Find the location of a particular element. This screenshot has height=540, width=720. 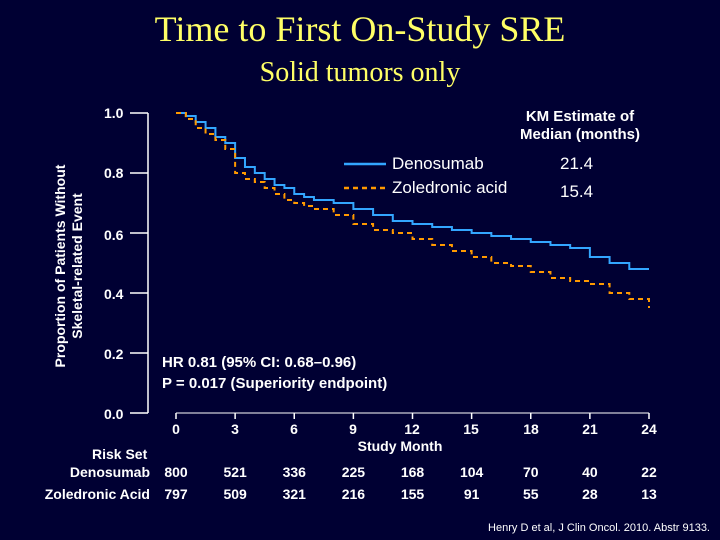

risk-value: 321 is located at coordinates (294, 494).